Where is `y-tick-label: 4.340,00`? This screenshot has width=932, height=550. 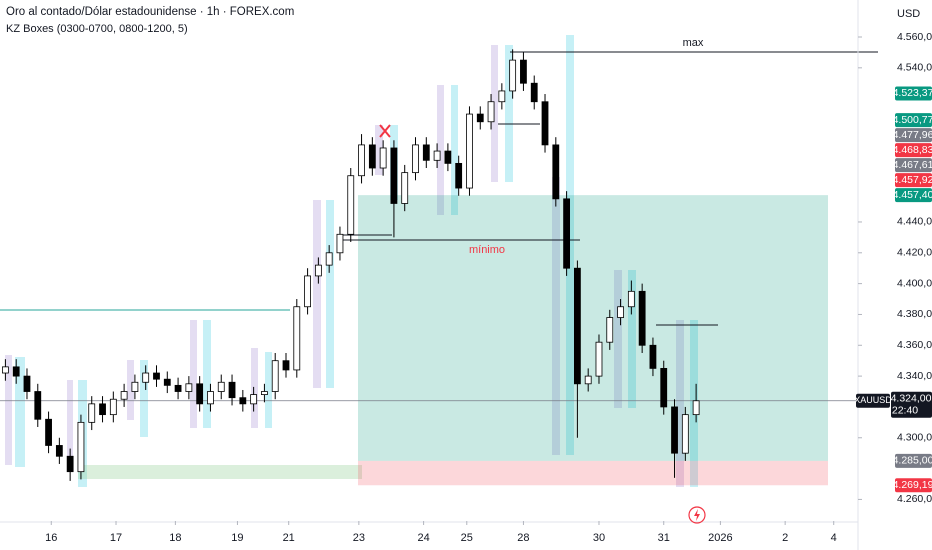 y-tick-label: 4.340,00 is located at coordinates (914, 376).